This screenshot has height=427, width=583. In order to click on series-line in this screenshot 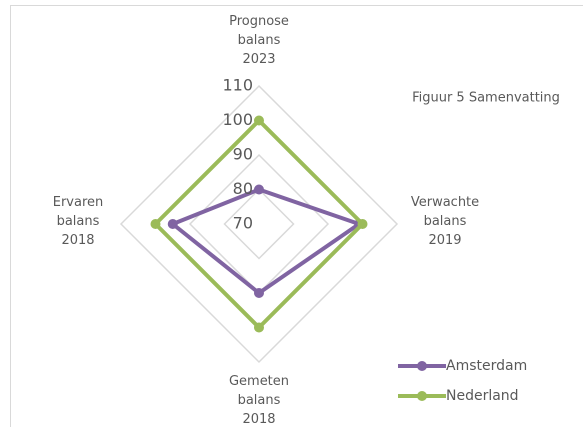, I will do `click(266, 241)`.